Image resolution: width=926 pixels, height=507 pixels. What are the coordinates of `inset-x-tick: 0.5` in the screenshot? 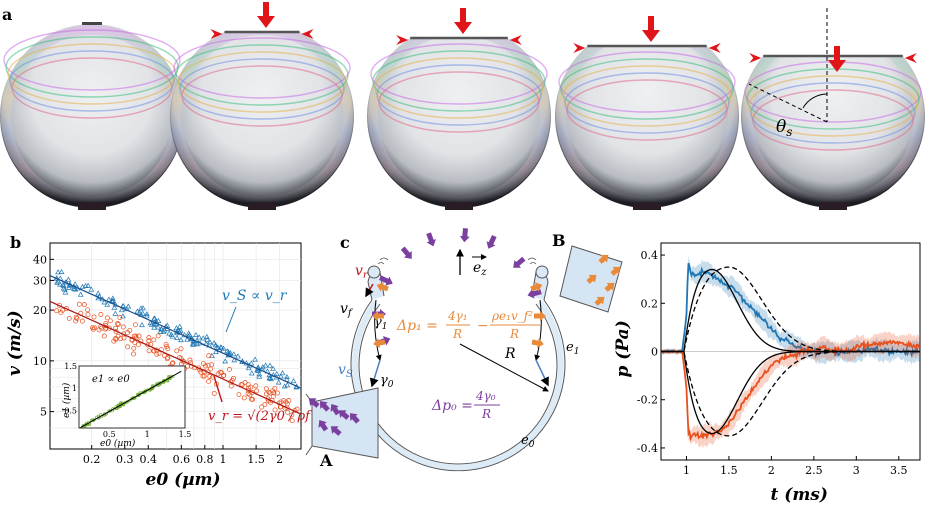 It's located at (109, 434).